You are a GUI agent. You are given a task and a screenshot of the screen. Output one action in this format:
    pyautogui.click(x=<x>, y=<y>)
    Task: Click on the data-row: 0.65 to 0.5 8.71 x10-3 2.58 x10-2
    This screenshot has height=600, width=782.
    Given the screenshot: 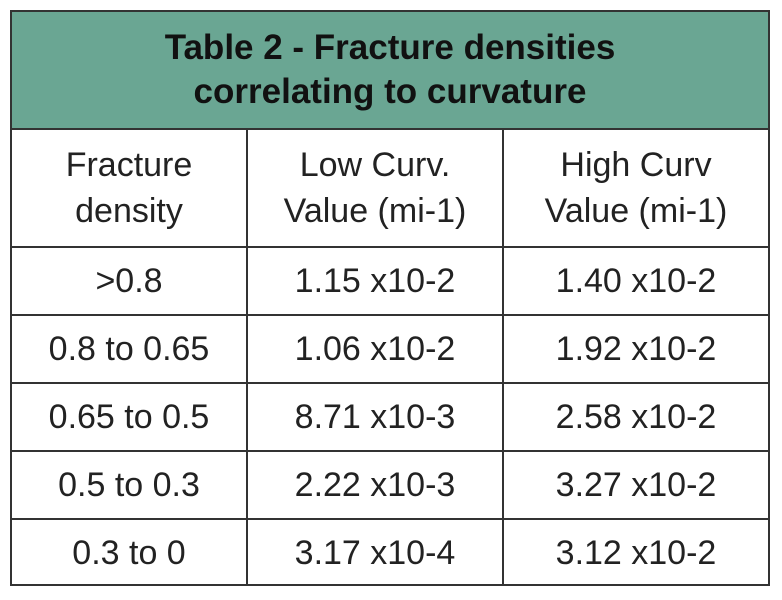 What is the action you would take?
    pyautogui.click(x=390, y=417)
    